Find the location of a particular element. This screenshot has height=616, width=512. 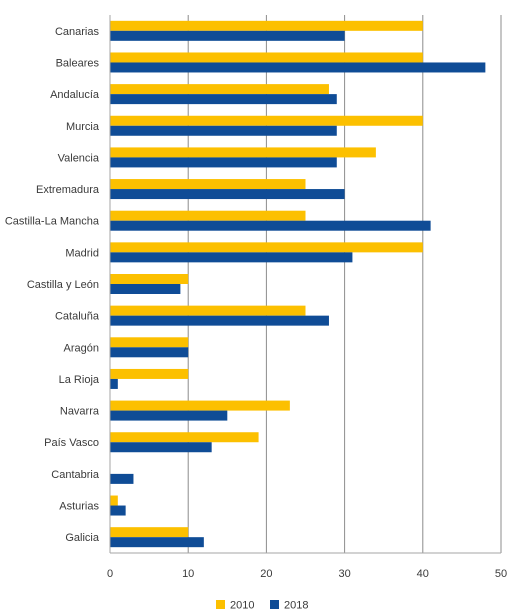

category-label: Cantabria is located at coordinates (75, 475).